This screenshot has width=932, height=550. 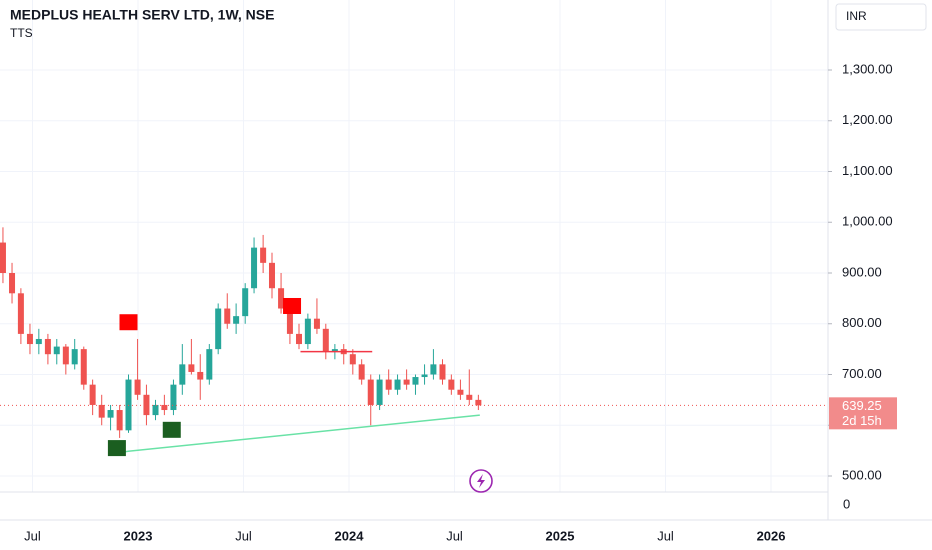 I want to click on trendline, so click(x=299, y=433).